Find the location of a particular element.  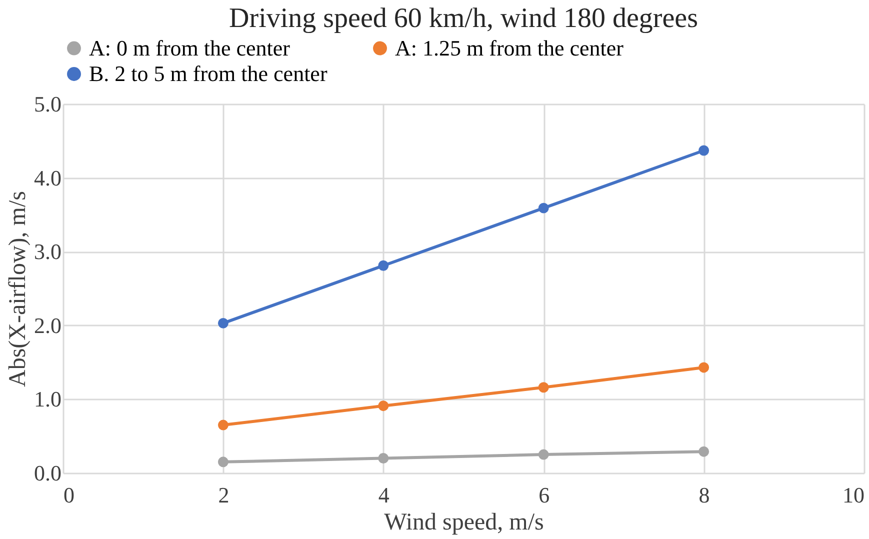

x-tick-label: 10 is located at coordinates (853, 495).